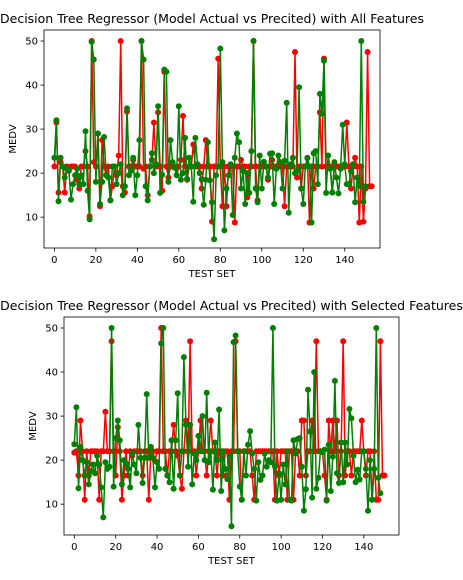  I want to click on y-tick-label: 30, so click(51, 417).